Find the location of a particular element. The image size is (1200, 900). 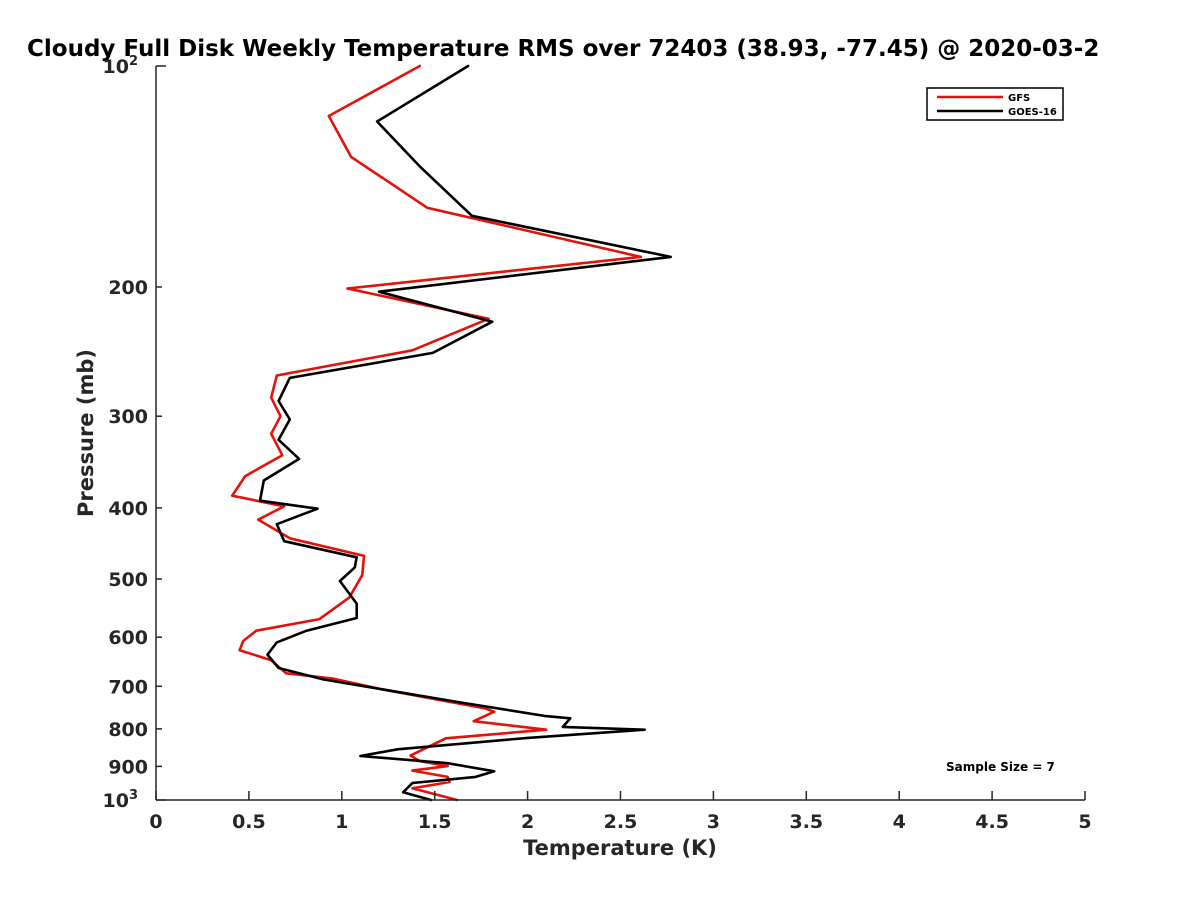

legend: GFS GOES-16 is located at coordinates (995, 104).